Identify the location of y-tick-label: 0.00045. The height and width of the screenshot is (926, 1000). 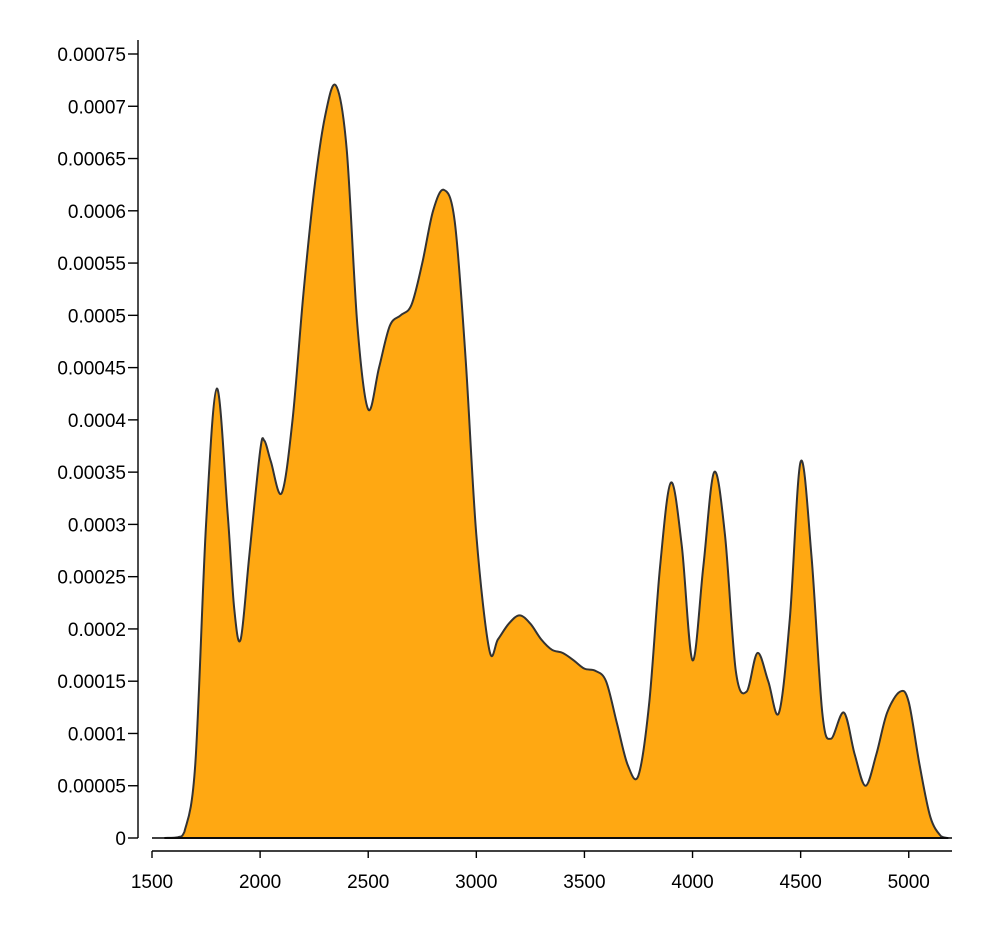
(91, 369).